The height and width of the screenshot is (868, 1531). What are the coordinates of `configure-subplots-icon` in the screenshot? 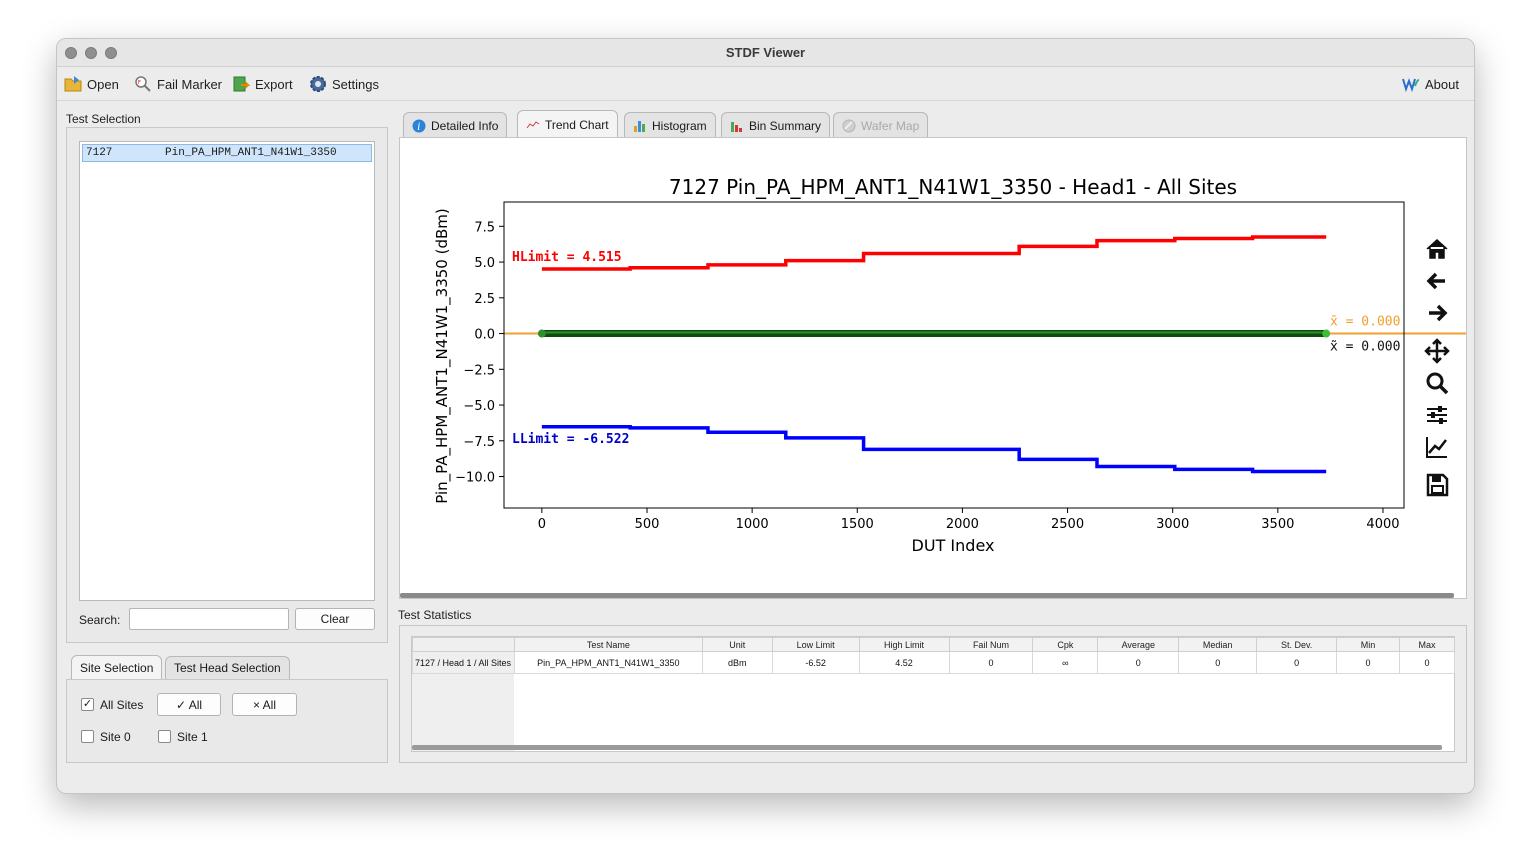 It's located at (1437, 415).